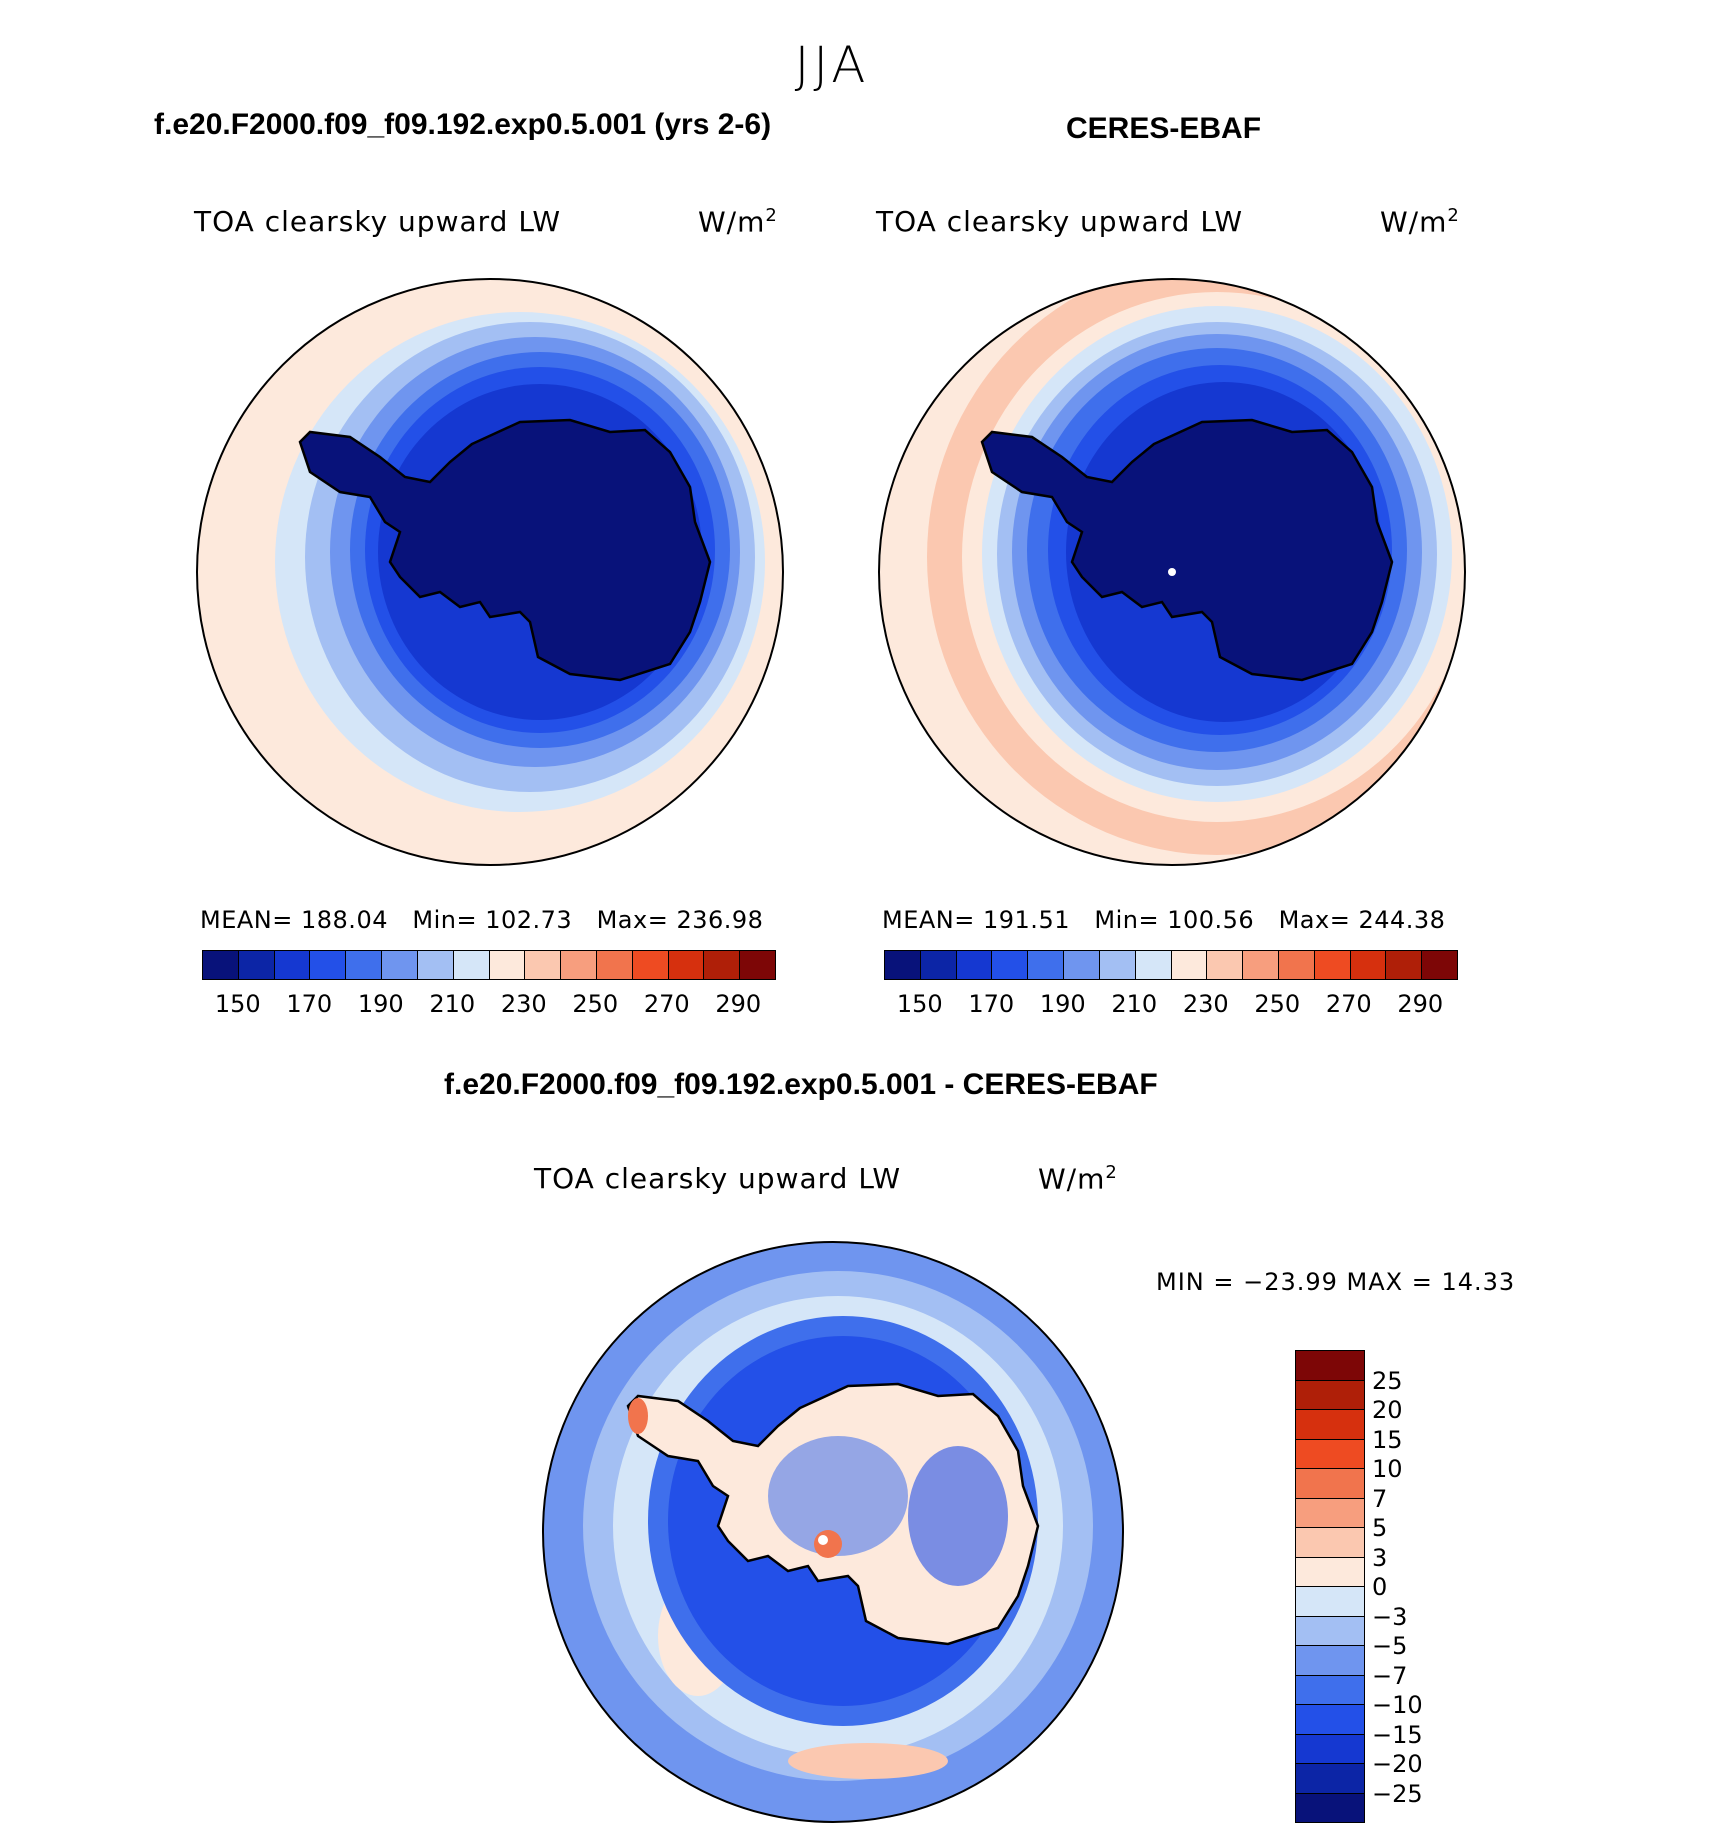 Image resolution: width=1710 pixels, height=1840 pixels. Describe the element at coordinates (378, 221) in the screenshot. I see `panel-1-variable: TOA clearsky upward LW` at that location.